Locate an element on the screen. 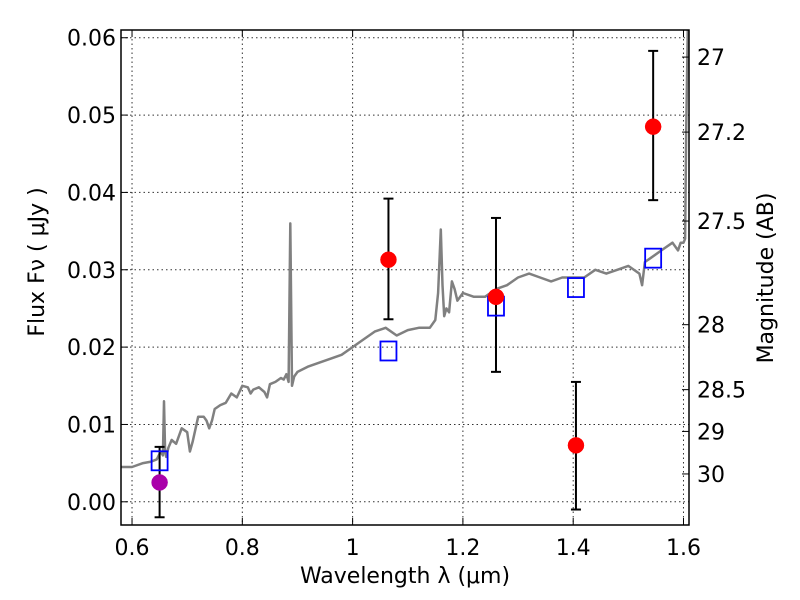 The image size is (800, 600). right-tick-label: 27.2 is located at coordinates (721, 133).